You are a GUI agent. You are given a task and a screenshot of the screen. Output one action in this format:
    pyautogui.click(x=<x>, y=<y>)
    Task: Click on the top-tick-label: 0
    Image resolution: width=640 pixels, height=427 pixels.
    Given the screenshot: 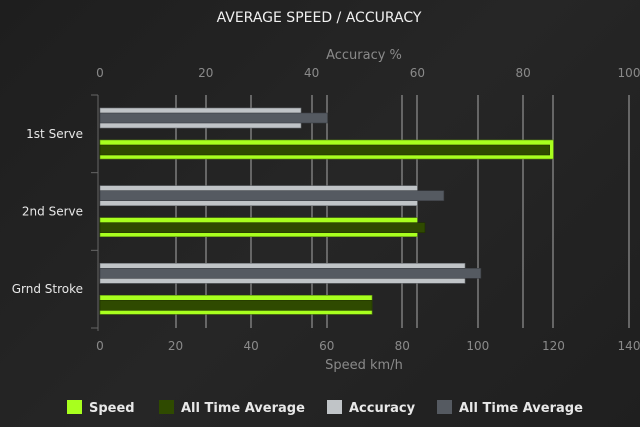 What is the action you would take?
    pyautogui.click(x=100, y=73)
    